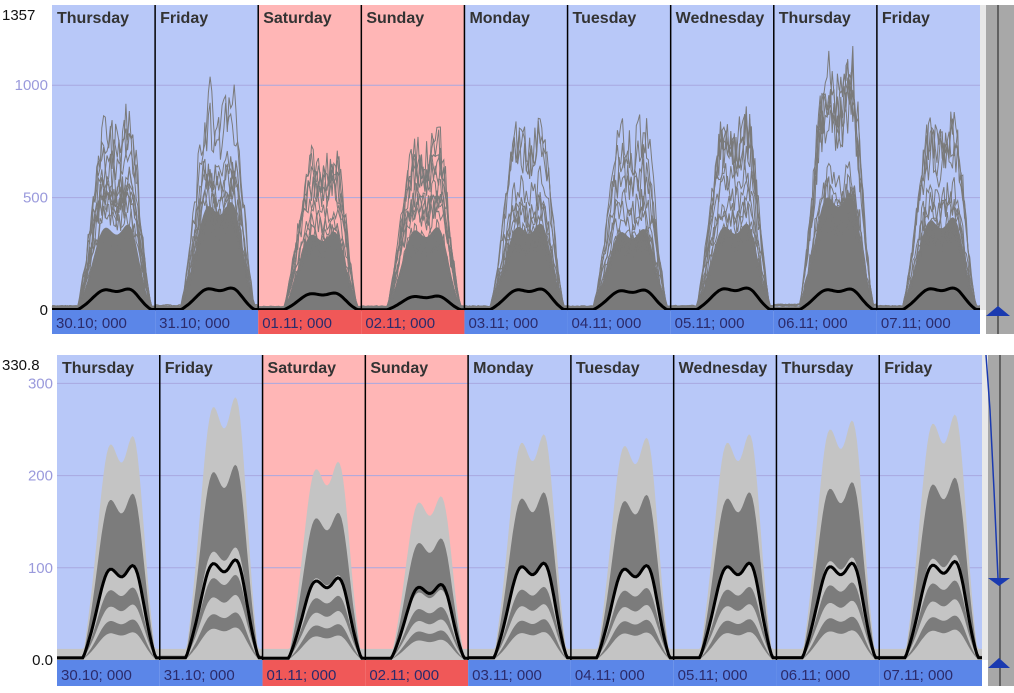 Image resolution: width=1014 pixels, height=693 pixels. Describe the element at coordinates (31, 85) in the screenshot. I see `y-tick-label: 1000` at that location.